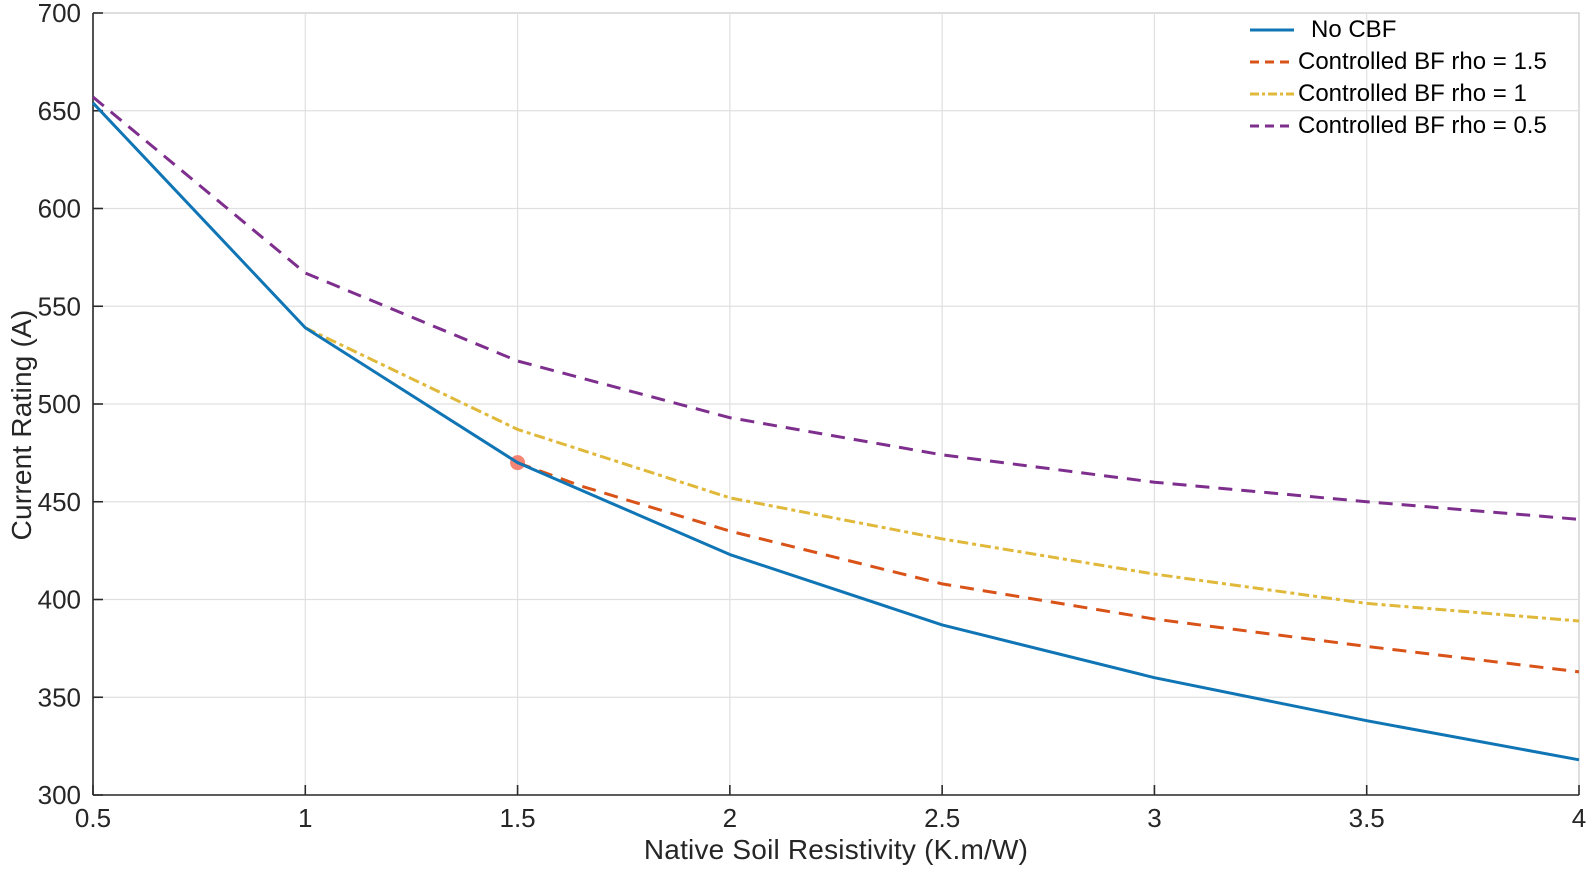  What do you see at coordinates (1367, 818) in the screenshot?
I see `x-tick-label: 3.5` at bounding box center [1367, 818].